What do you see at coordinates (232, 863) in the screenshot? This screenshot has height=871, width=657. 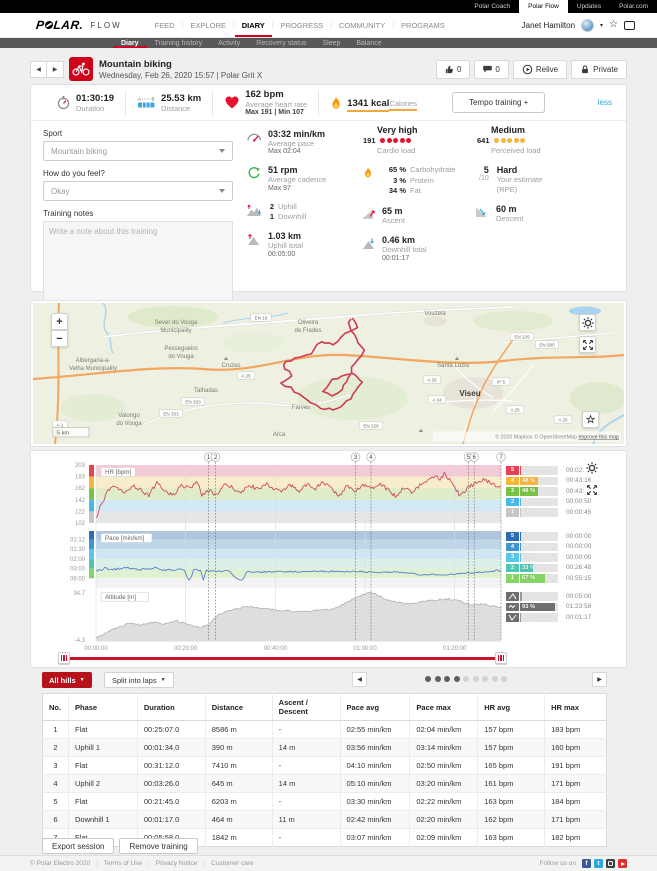 I see `footer-link-customer-care: Customer care` at bounding box center [232, 863].